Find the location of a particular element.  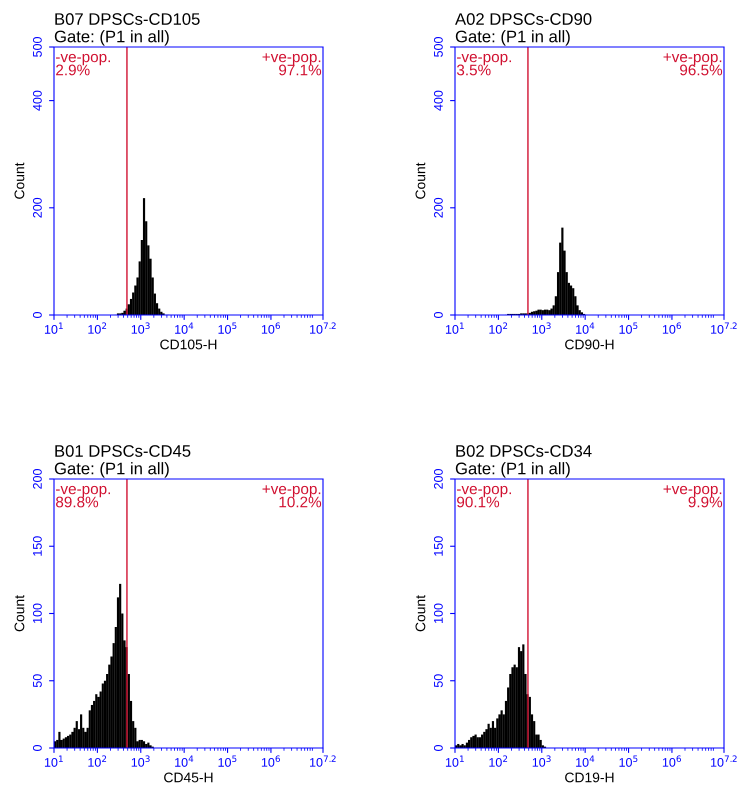

x-axis-title: CD105-H is located at coordinates (188, 345).